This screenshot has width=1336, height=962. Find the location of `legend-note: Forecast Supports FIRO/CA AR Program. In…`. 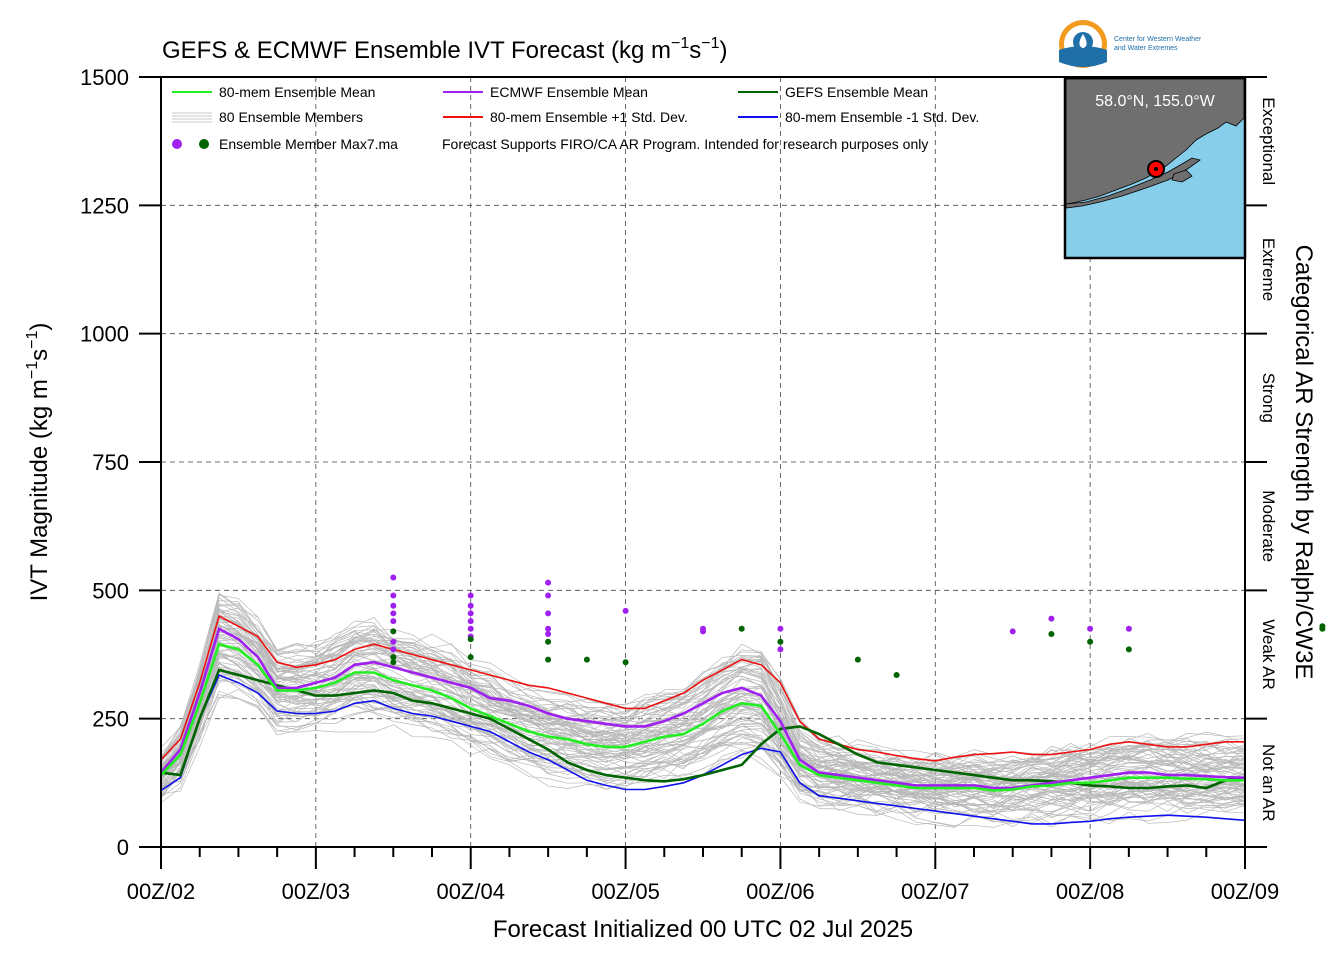

legend-note: Forecast Supports FIRO/CA AR Program. In… is located at coordinates (685, 144).